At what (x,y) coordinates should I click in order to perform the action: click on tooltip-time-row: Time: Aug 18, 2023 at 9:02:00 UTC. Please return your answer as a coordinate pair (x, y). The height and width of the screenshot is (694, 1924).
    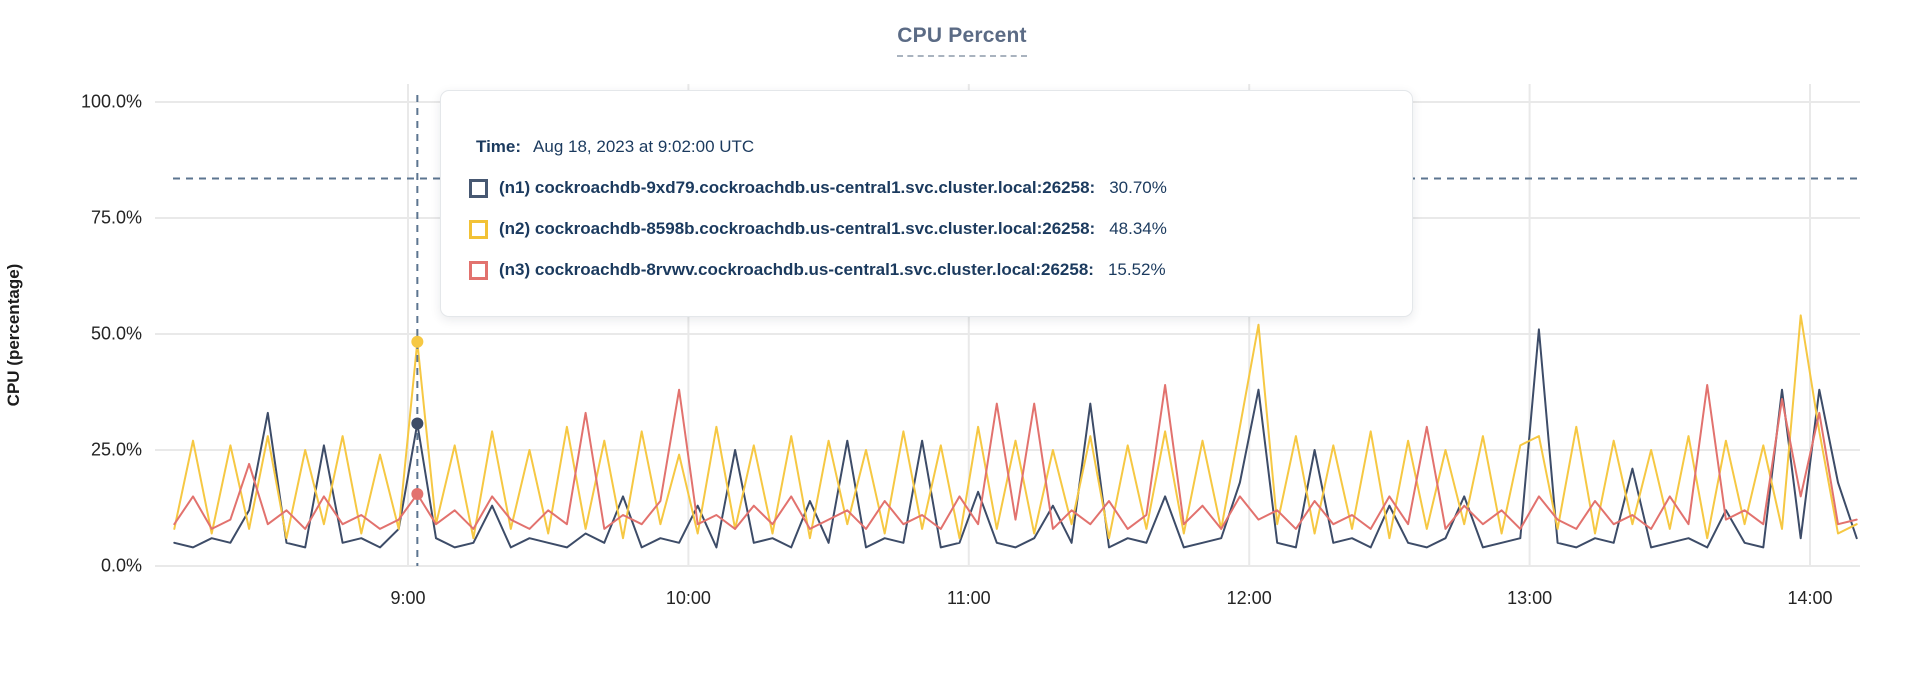
    Looking at the image, I should click on (930, 147).